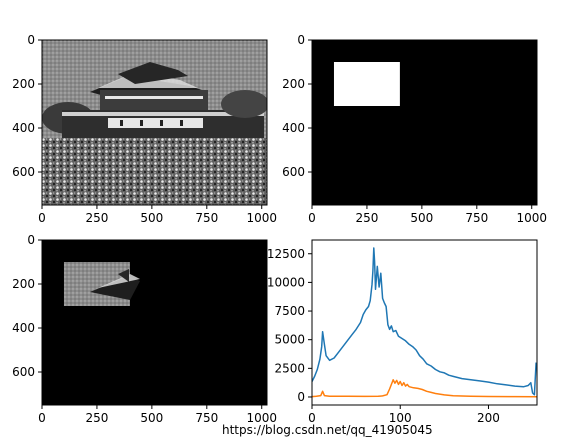  What do you see at coordinates (101, 284) in the screenshot?
I see `masked-photo-region` at bounding box center [101, 284].